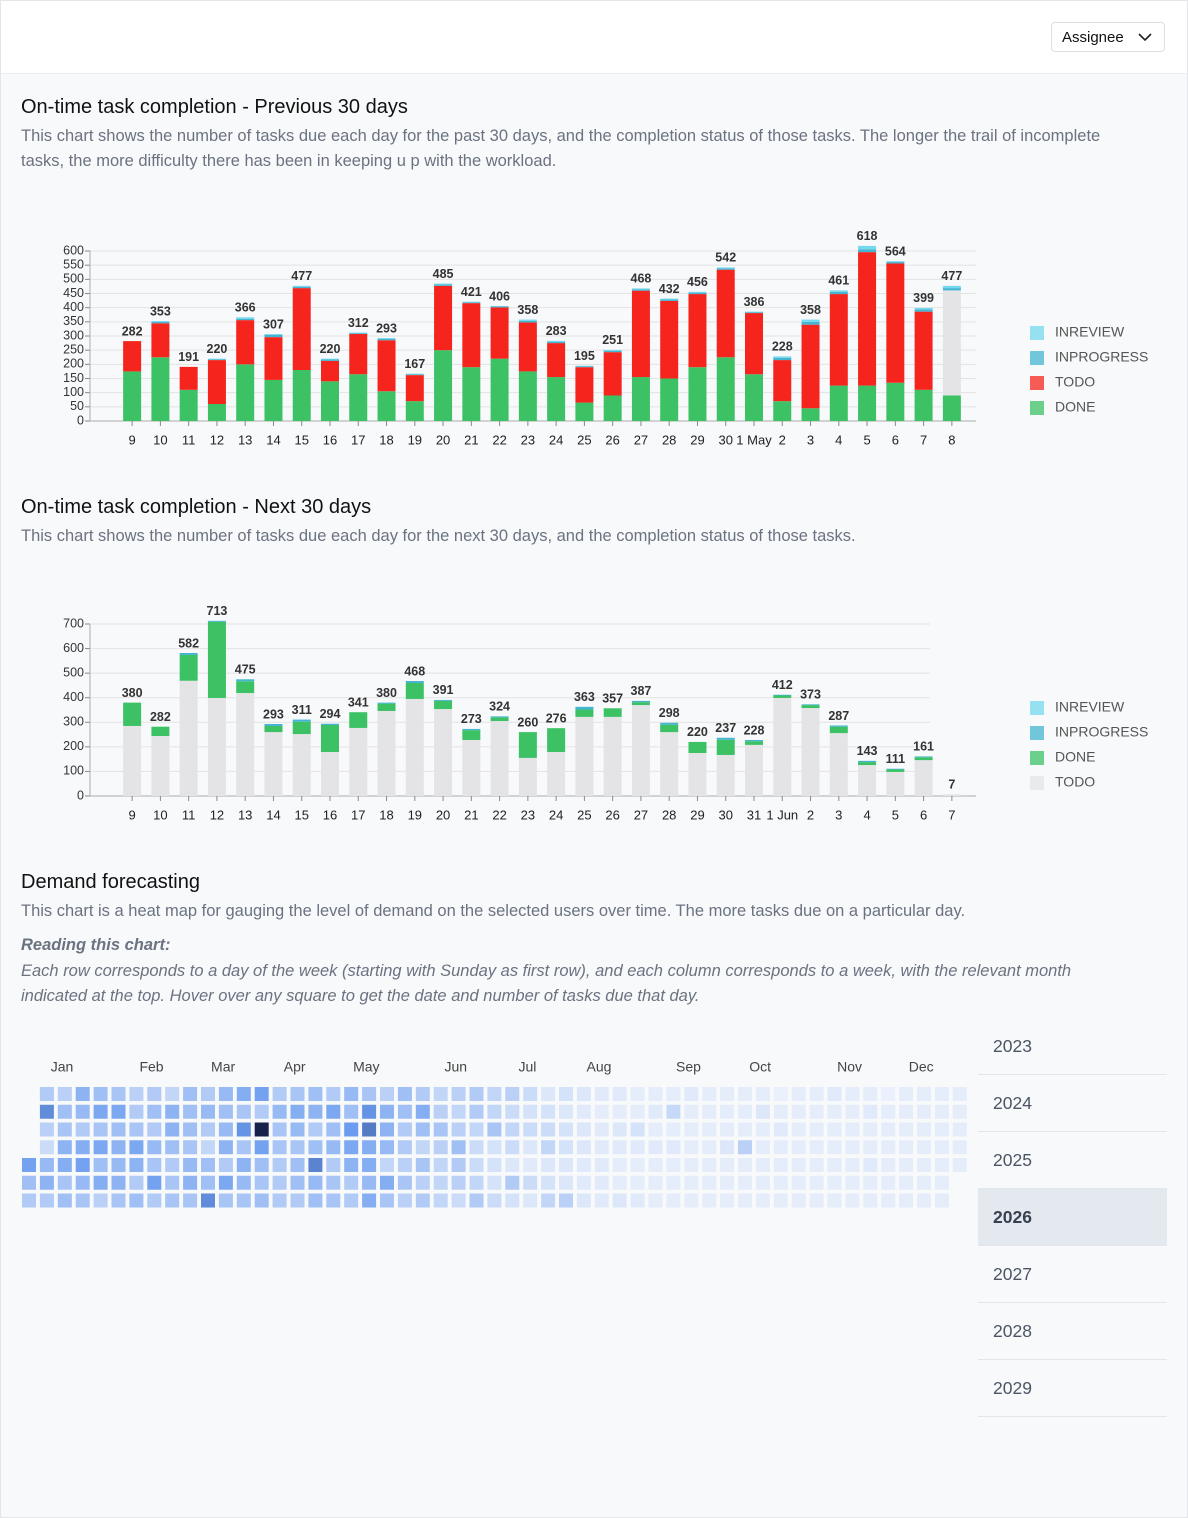 The width and height of the screenshot is (1188, 1518). Describe the element at coordinates (73, 648) in the screenshot. I see `y-tick-label: 600` at that location.